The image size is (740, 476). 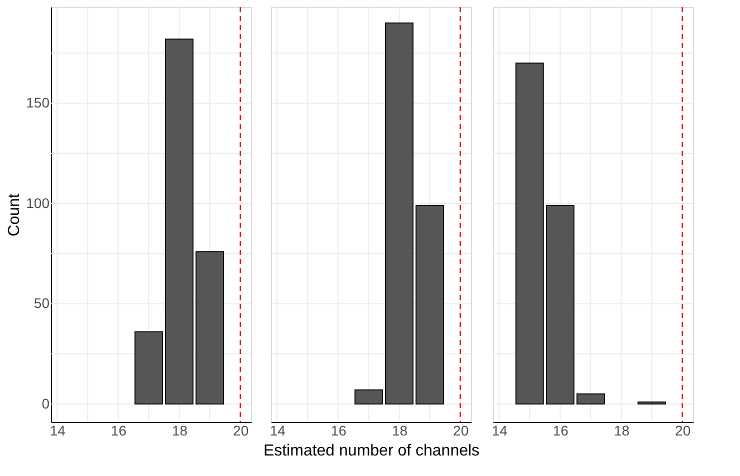 I want to click on y-tick-label: 150, so click(x=38, y=102).